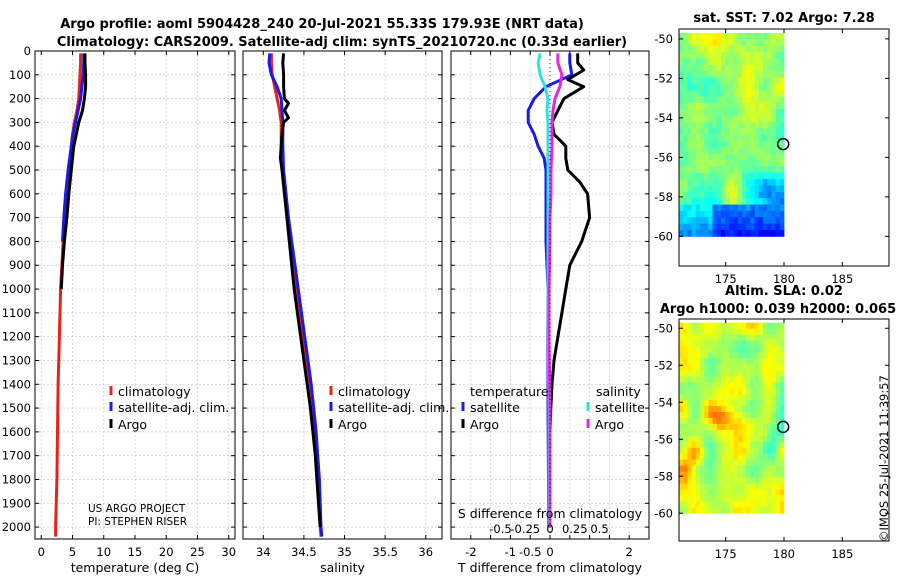 This screenshot has width=900, height=580. I want to click on sla-map-title-line1: Altim. SLA: 0.02, so click(784, 291).